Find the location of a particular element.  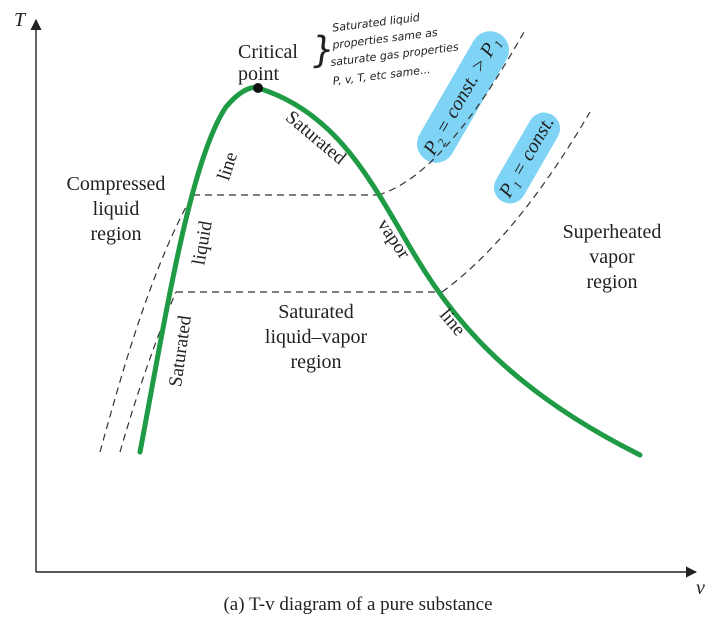

svg-text: liquid is located at coordinates (116, 209).